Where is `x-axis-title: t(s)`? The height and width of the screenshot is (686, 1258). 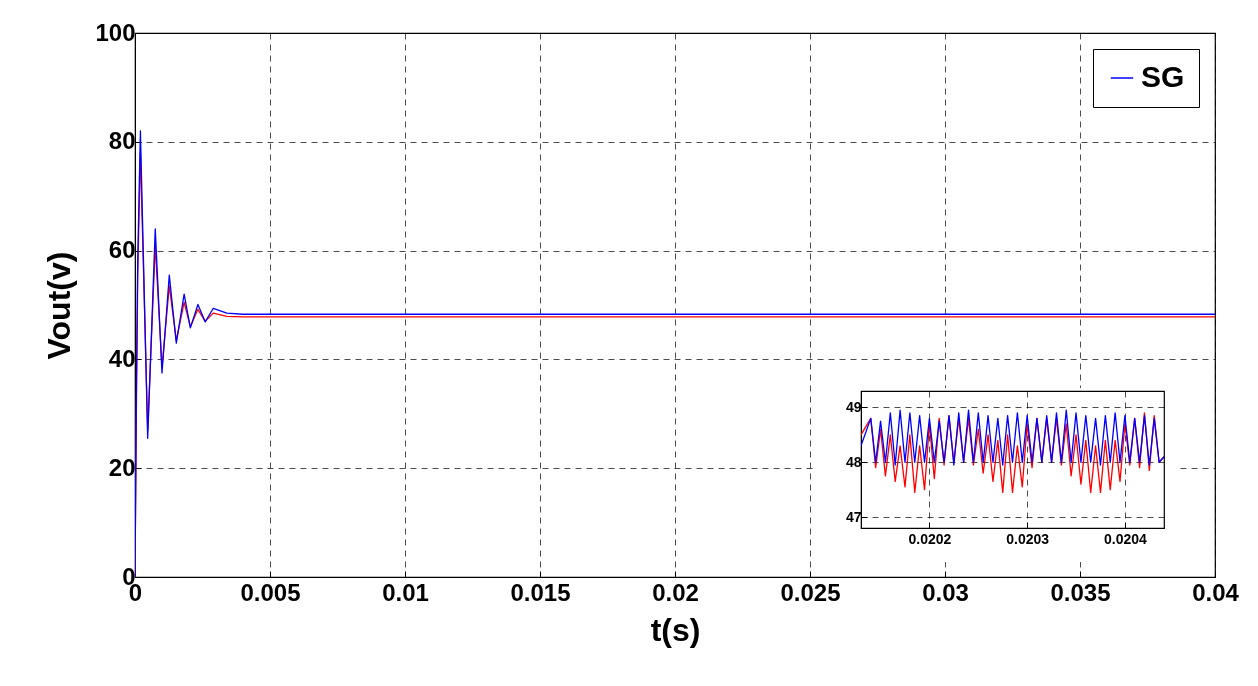
x-axis-title: t(s) is located at coordinates (675, 629).